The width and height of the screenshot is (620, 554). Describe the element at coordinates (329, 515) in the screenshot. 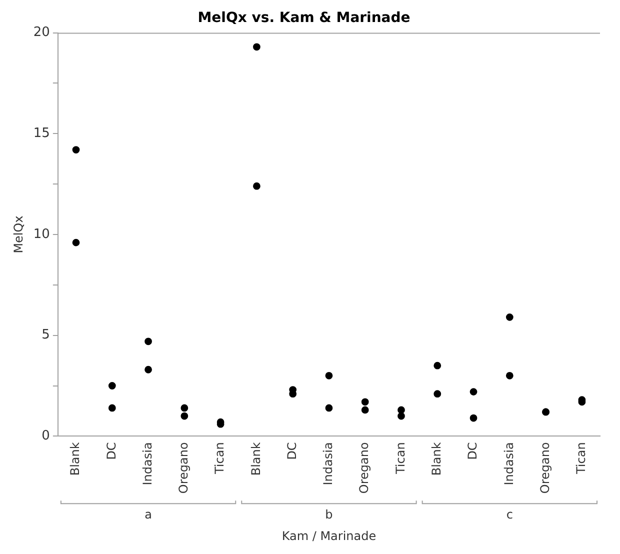

I see `text: b` at that location.